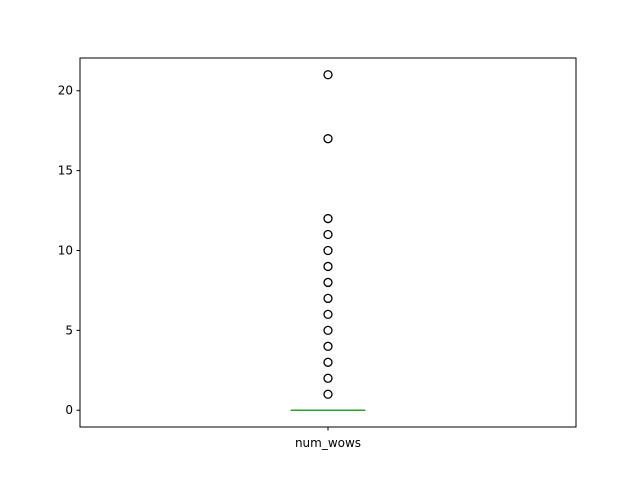  Describe the element at coordinates (65, 91) in the screenshot. I see `y-tick-label: 20` at that location.